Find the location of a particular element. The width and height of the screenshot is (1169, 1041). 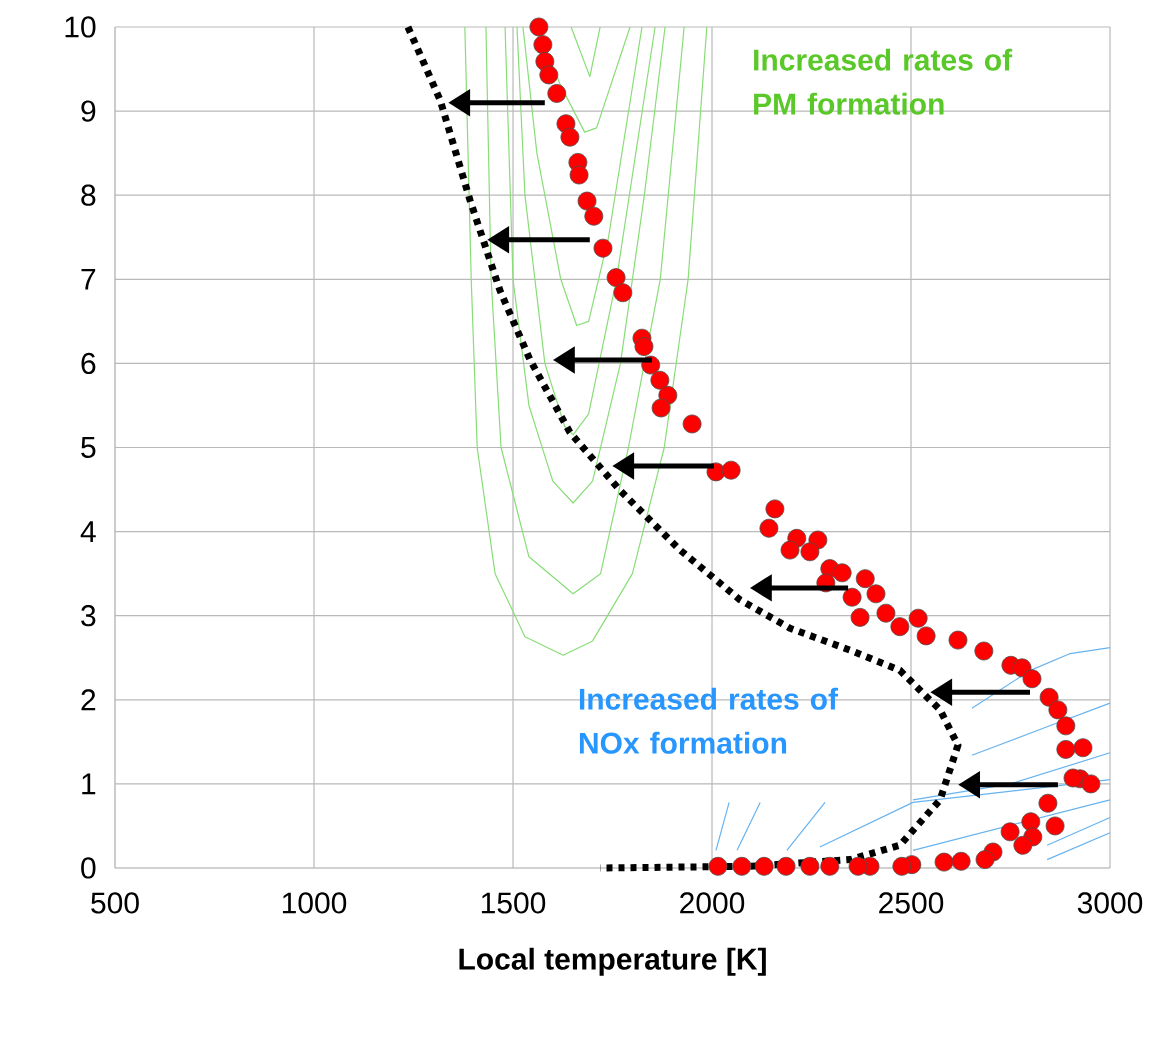

y-tick-label: 8 is located at coordinates (88, 195).